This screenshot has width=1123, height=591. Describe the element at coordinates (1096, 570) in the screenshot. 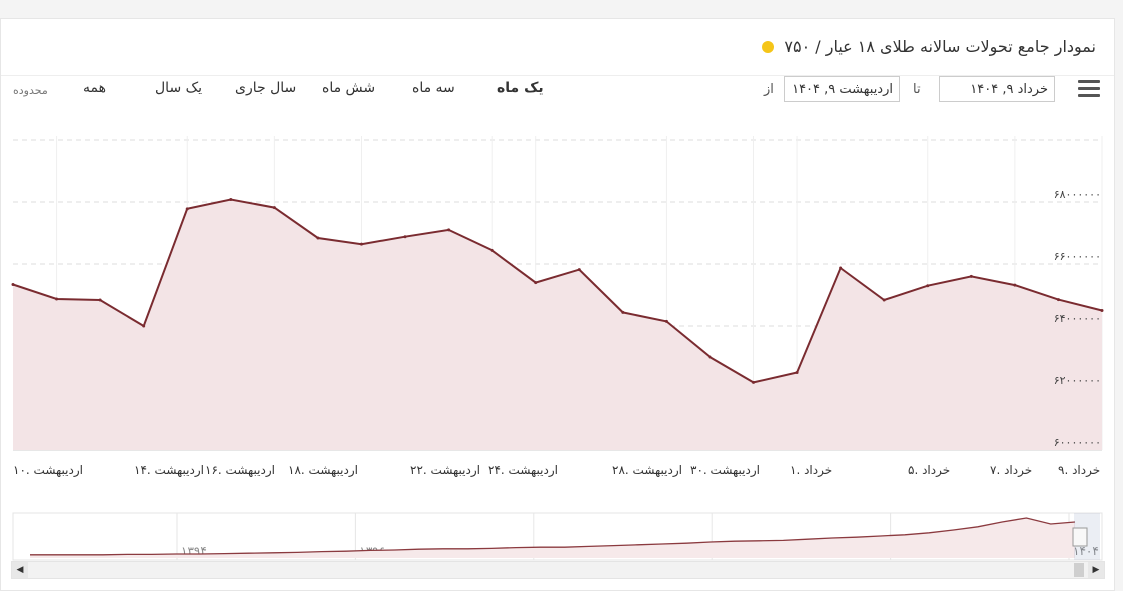

I see `scroll-right-arrow-icon: ▶` at that location.